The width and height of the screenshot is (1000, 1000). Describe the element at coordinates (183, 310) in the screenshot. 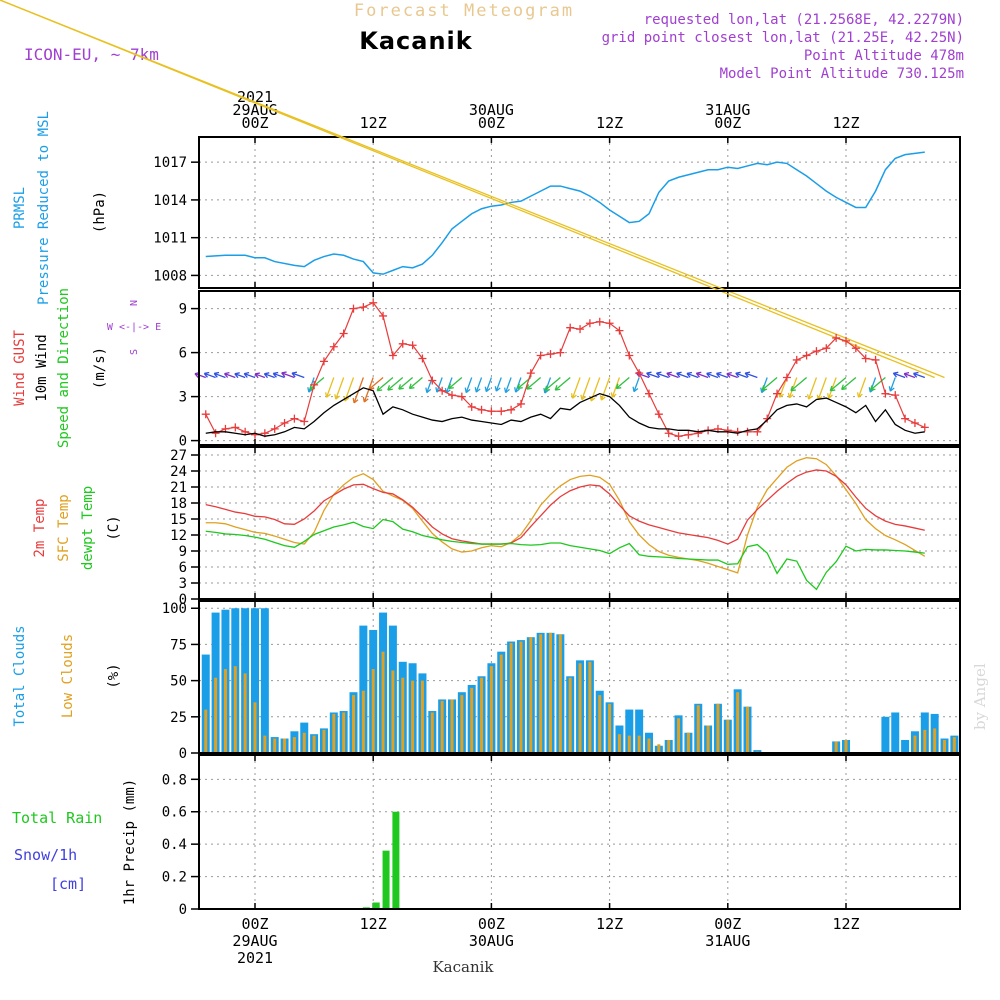

I see `y-tick-label: 9` at that location.